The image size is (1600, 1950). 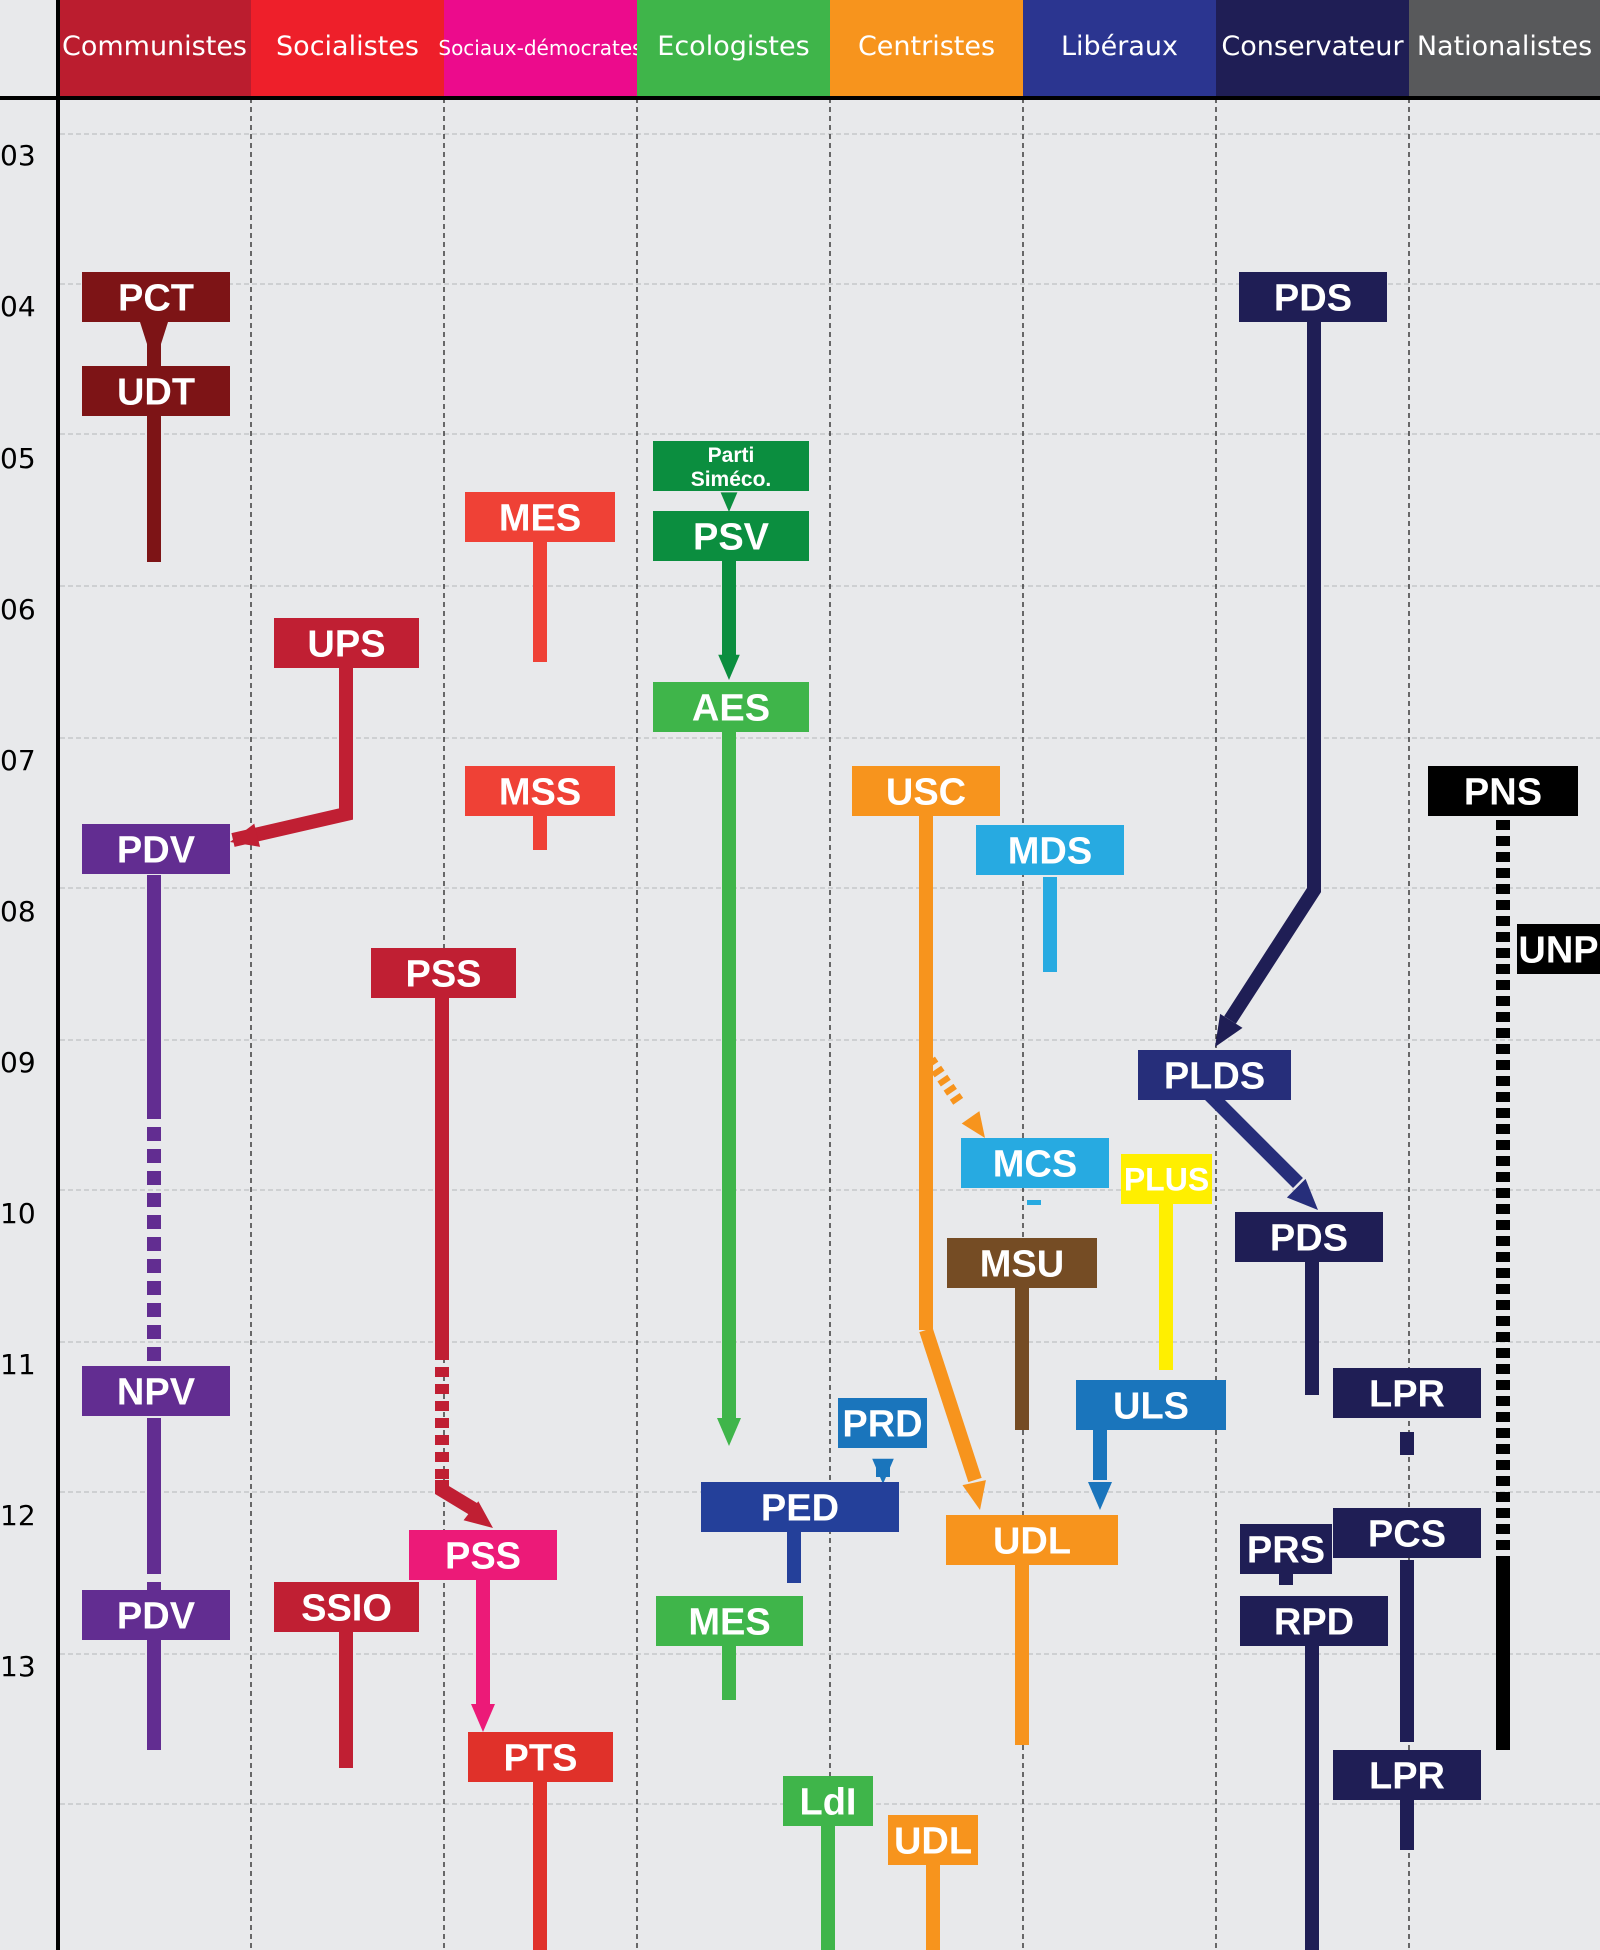 I want to click on year-axis: 03 04 05 06 07 08 09 10 11 12 13, so click(x=18, y=911).